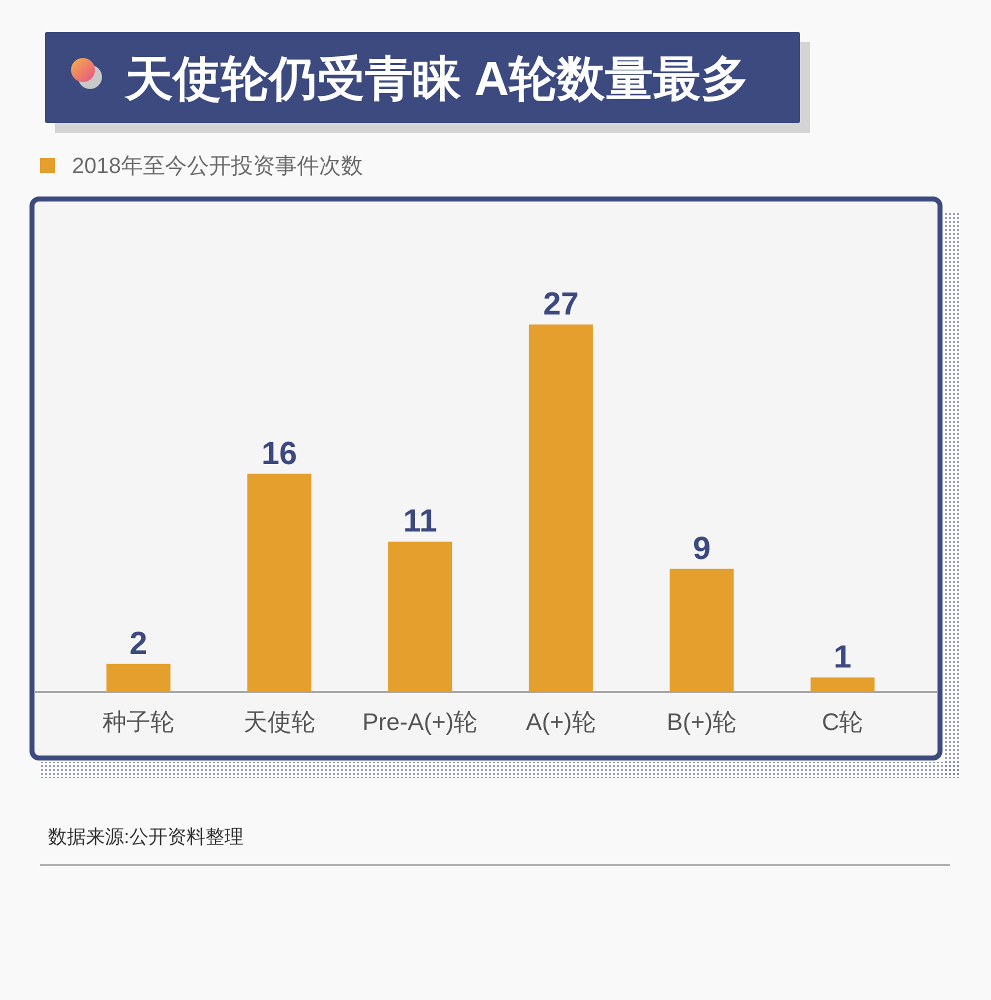 The height and width of the screenshot is (1000, 991). What do you see at coordinates (279, 452) in the screenshot?
I see `data-label: 16` at bounding box center [279, 452].